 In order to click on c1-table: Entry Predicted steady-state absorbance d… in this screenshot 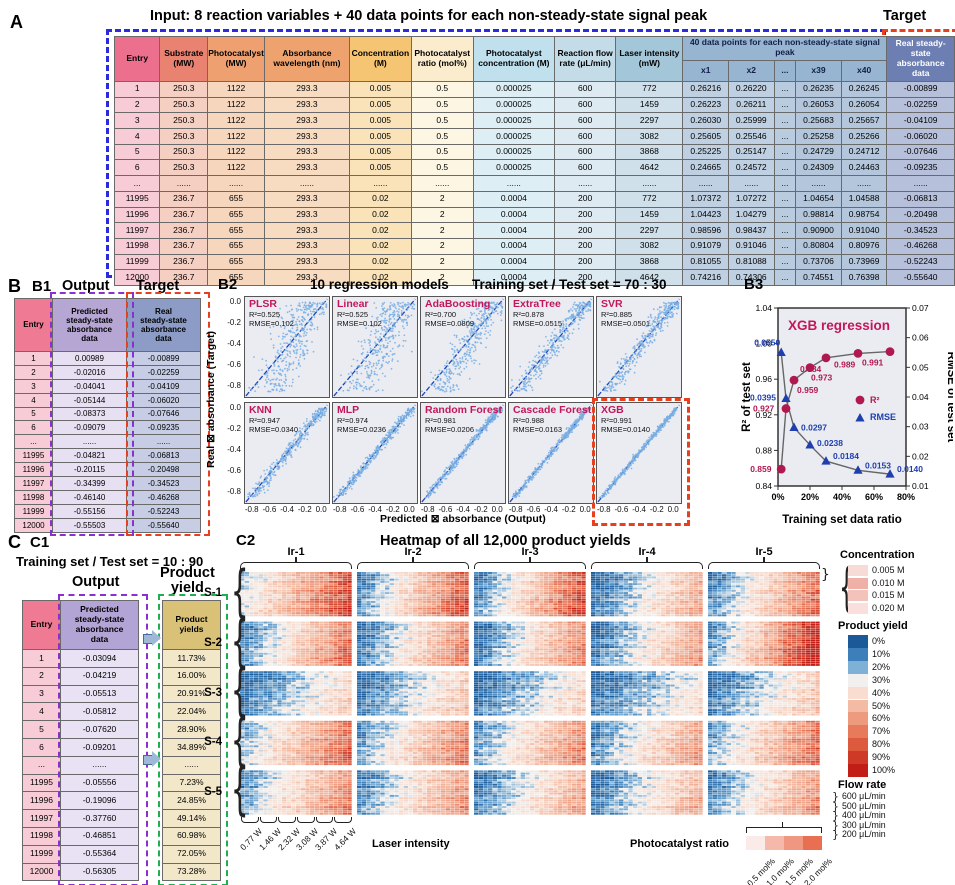, I will do `click(80, 741)`.